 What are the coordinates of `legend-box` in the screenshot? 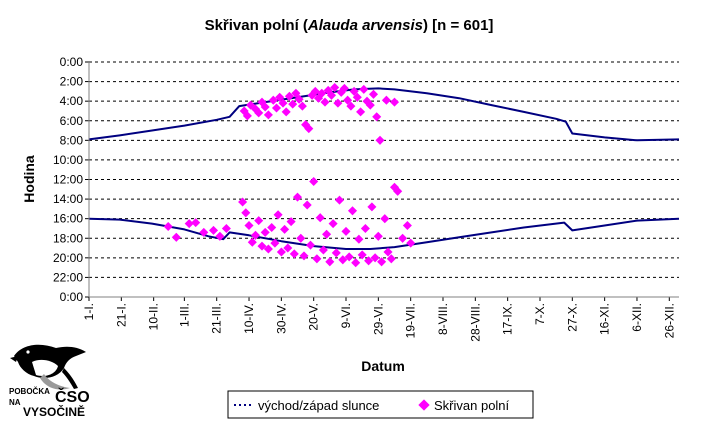 It's located at (380, 404).